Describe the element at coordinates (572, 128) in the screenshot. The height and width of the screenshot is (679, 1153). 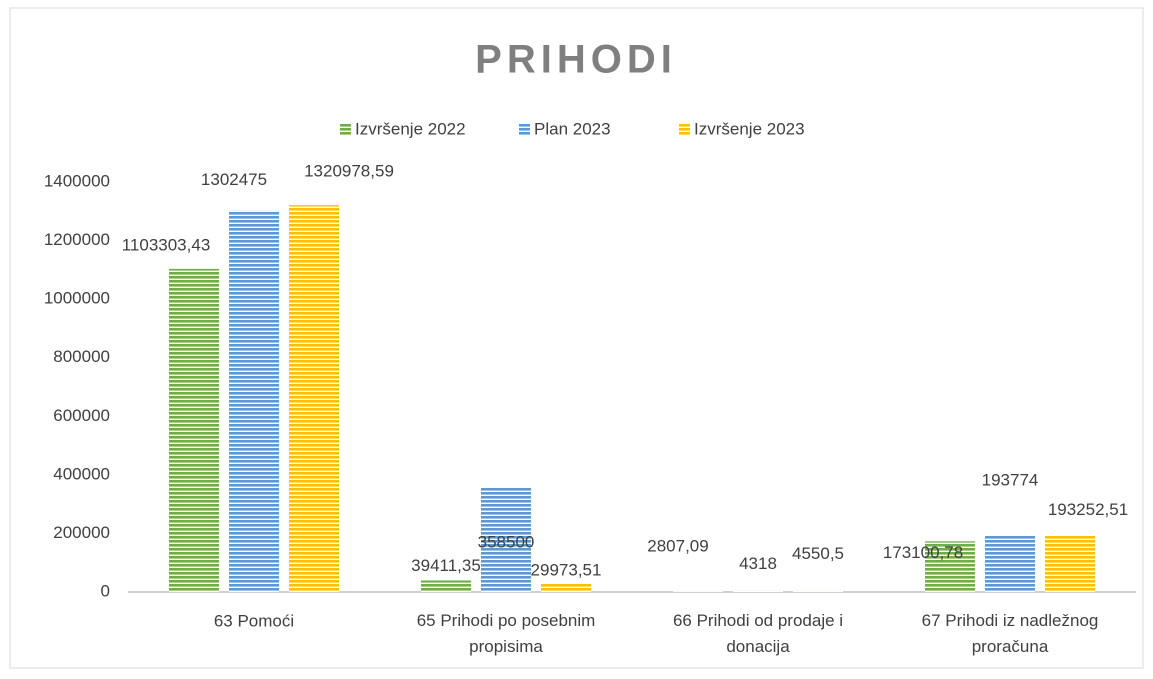
I see `legend-label: Plan 2023` at that location.